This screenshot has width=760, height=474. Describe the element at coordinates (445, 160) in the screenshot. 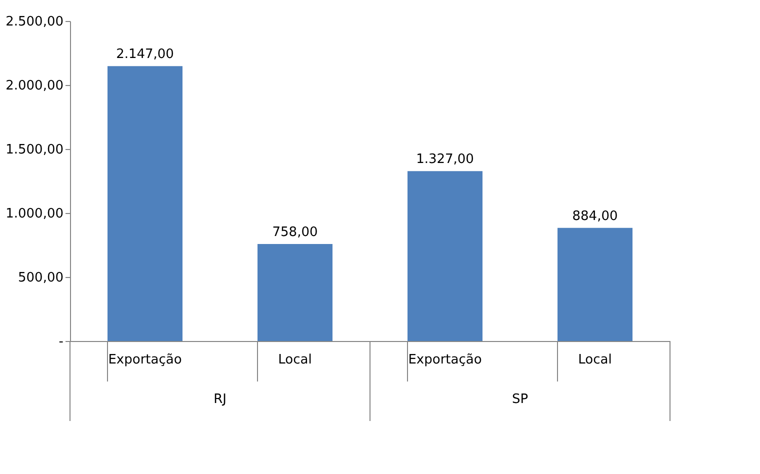

I see `data-label: 1.327,00` at that location.